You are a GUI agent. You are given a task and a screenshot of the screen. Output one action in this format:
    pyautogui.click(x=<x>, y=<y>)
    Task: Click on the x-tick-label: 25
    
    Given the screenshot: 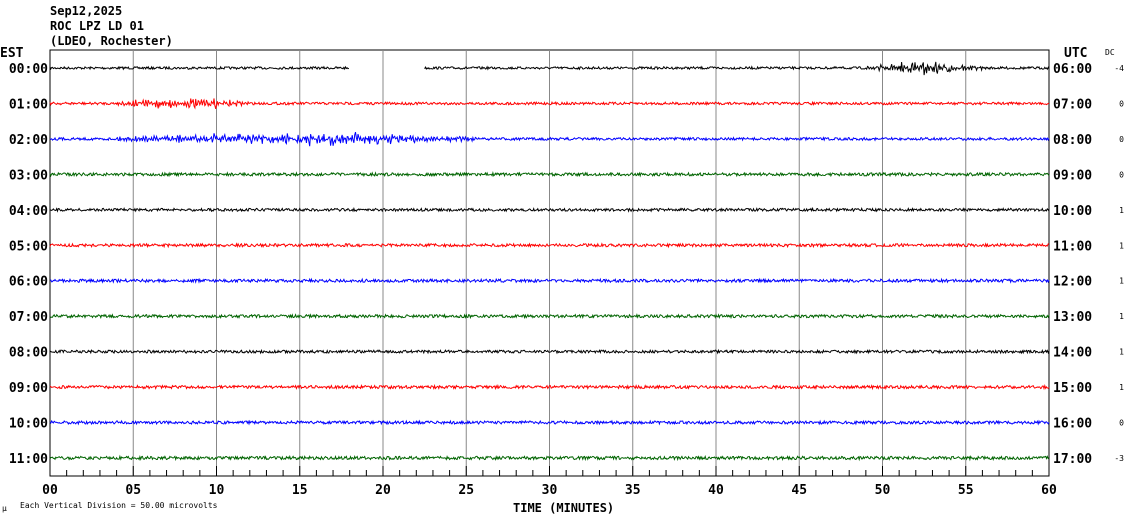 What is the action you would take?
    pyautogui.click(x=466, y=490)
    